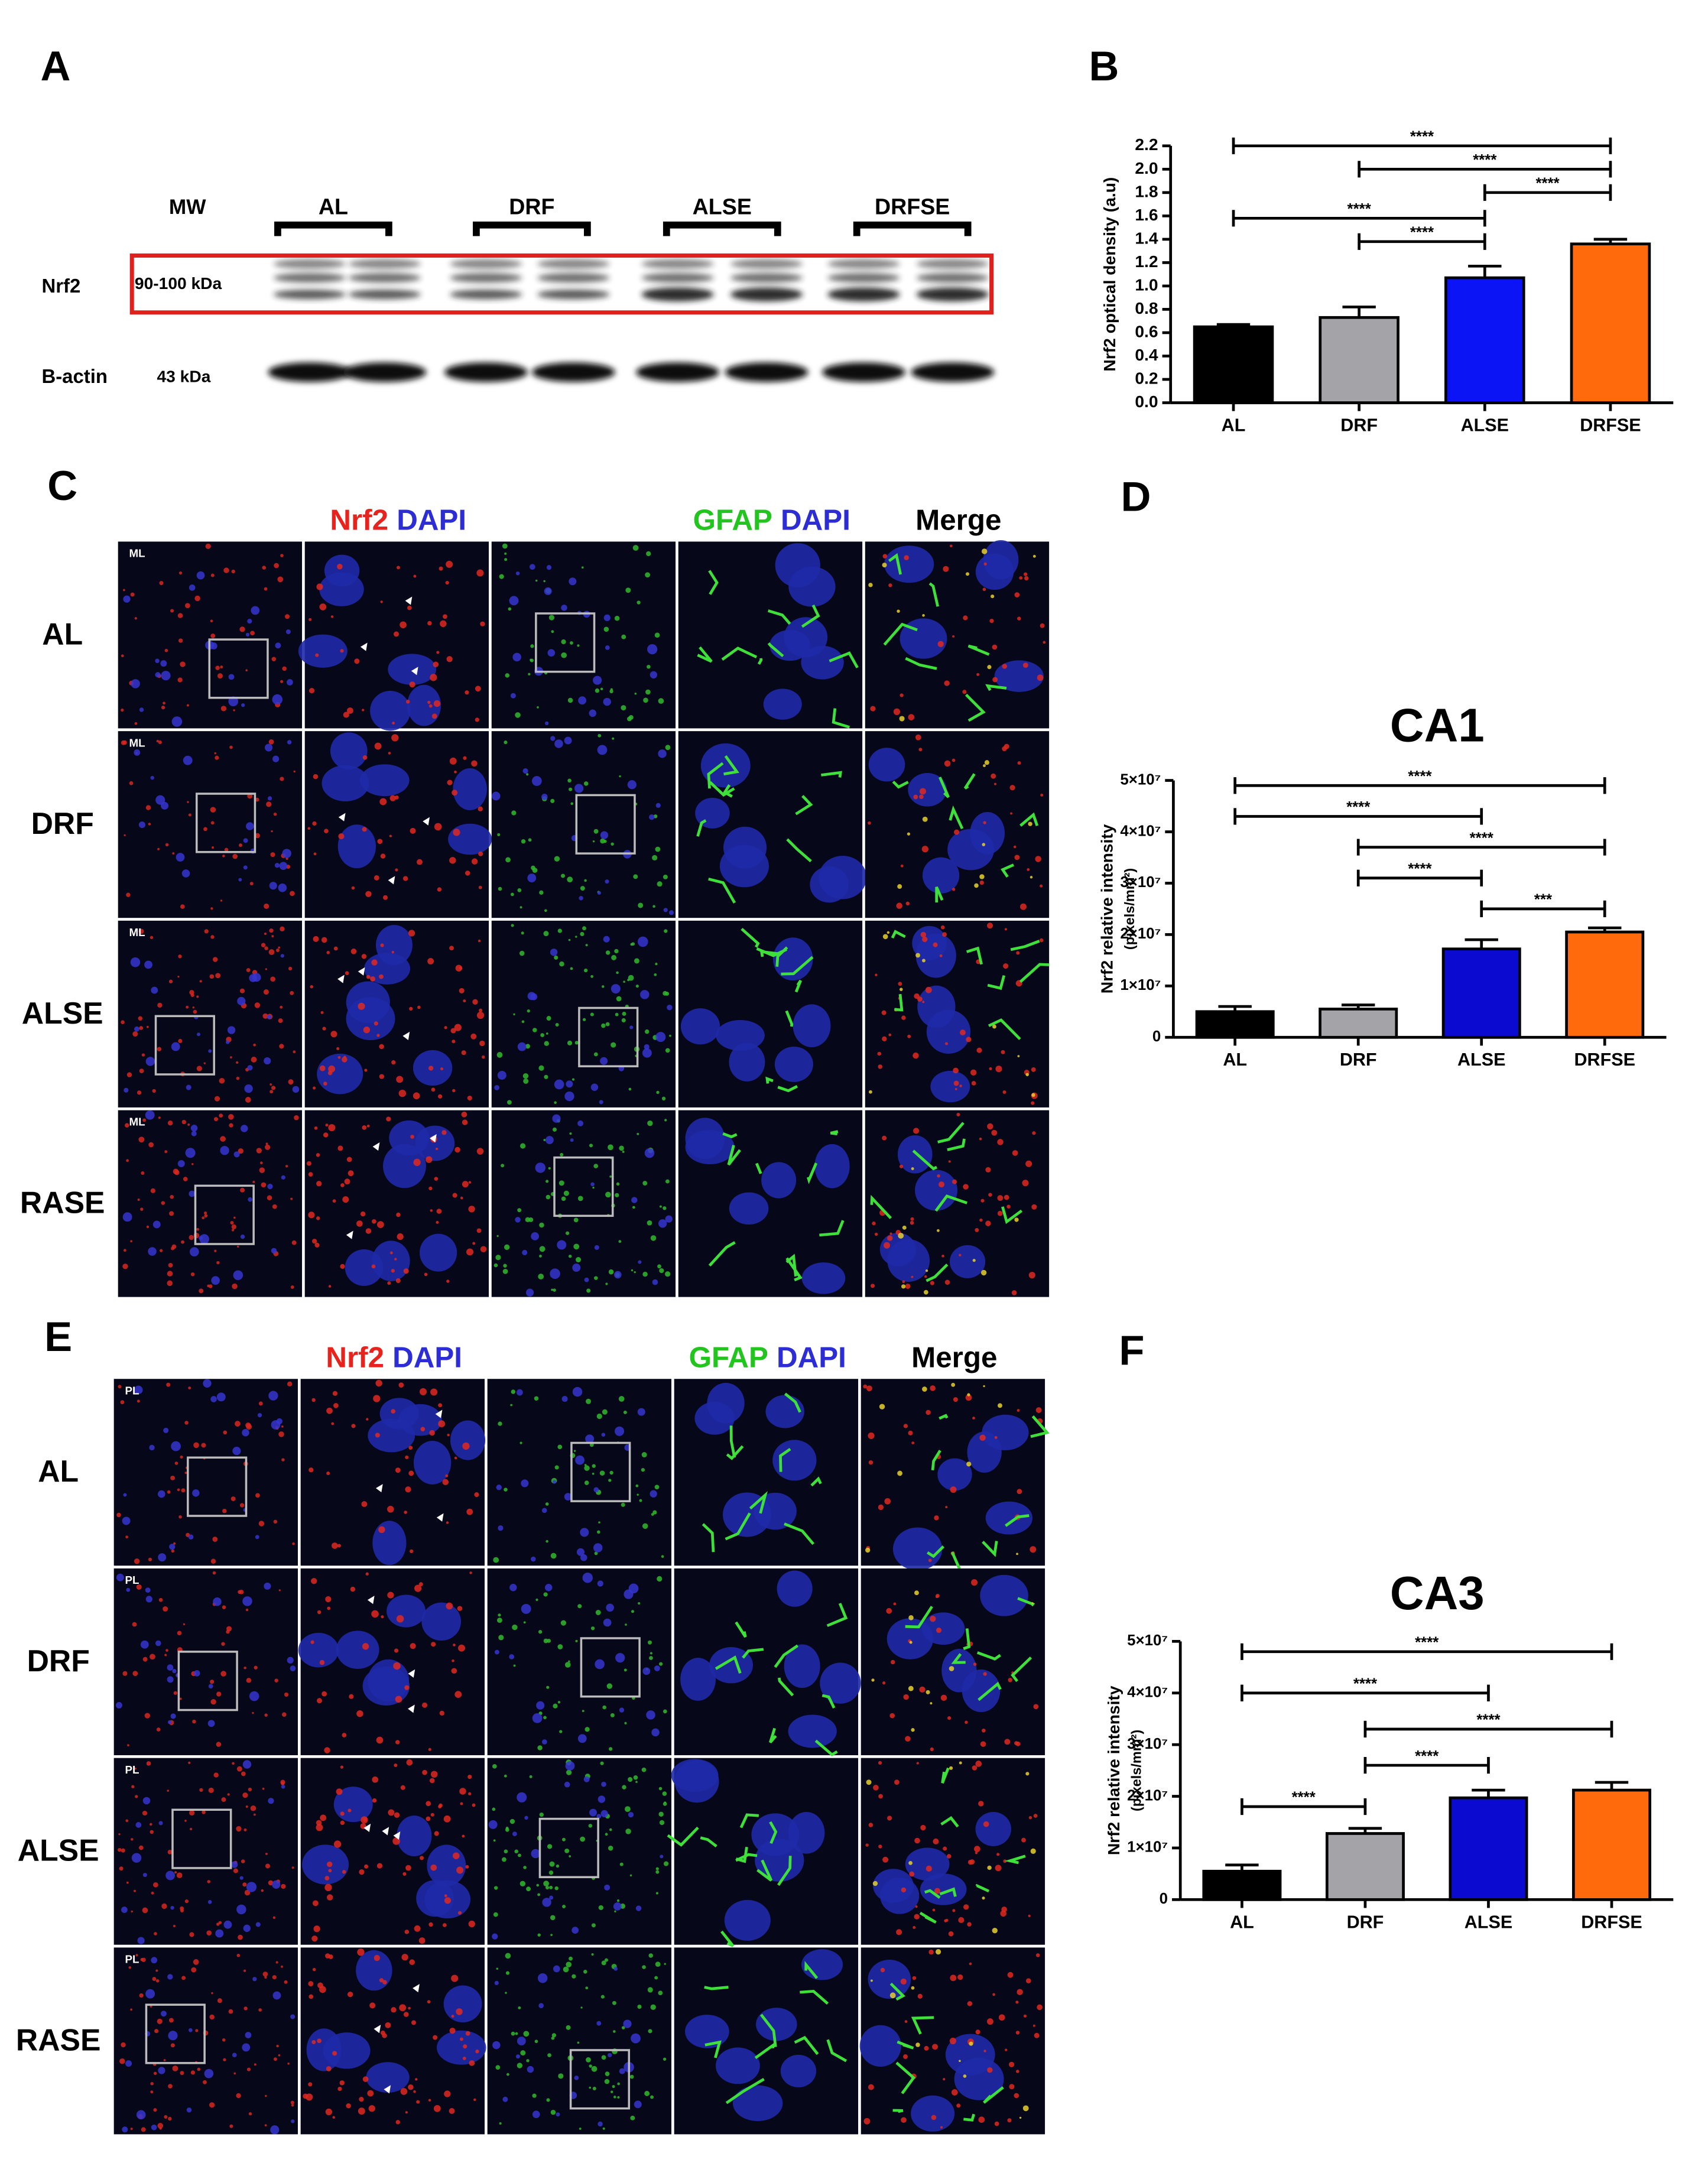 The width and height of the screenshot is (1708, 2176). Describe the element at coordinates (333, 206) in the screenshot. I see `blot-group: AL` at that location.